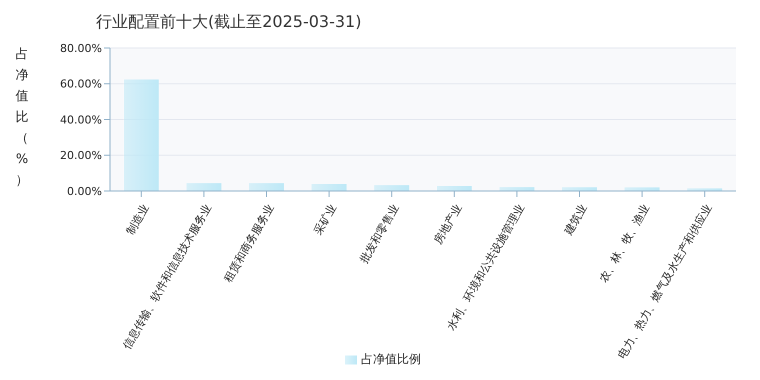 The height and width of the screenshot is (380, 760). Describe the element at coordinates (249, 243) in the screenshot. I see `x-tick-label: 租赁和商务服务业` at that location.